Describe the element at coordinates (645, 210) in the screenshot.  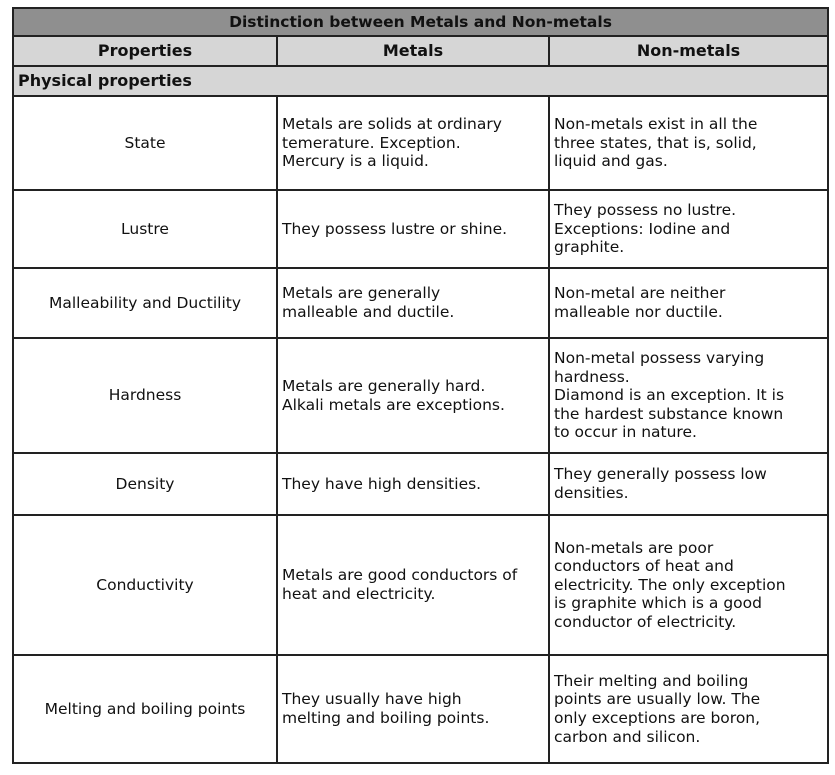
I see `cell-line: They possess no lustre.` at that location.